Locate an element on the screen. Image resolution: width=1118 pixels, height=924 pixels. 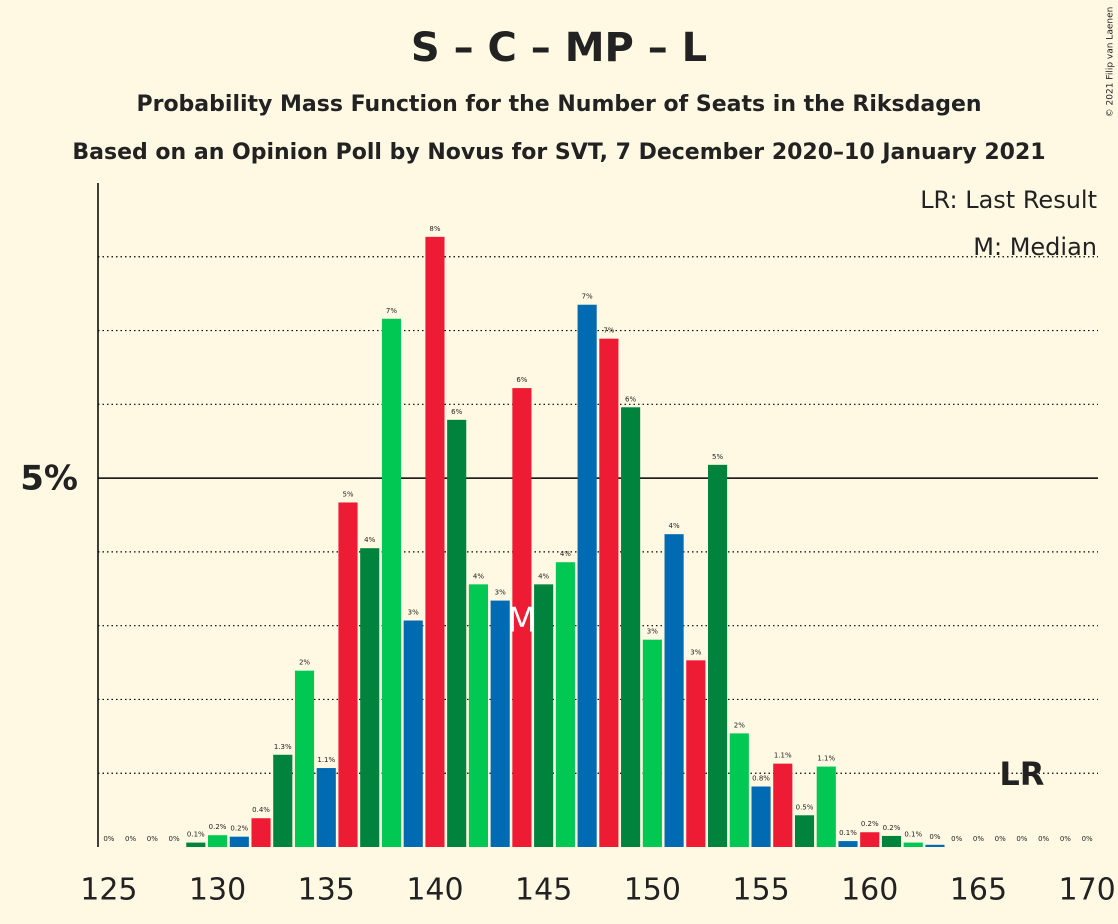
x-tick-label: 150 is located at coordinates (652, 890).